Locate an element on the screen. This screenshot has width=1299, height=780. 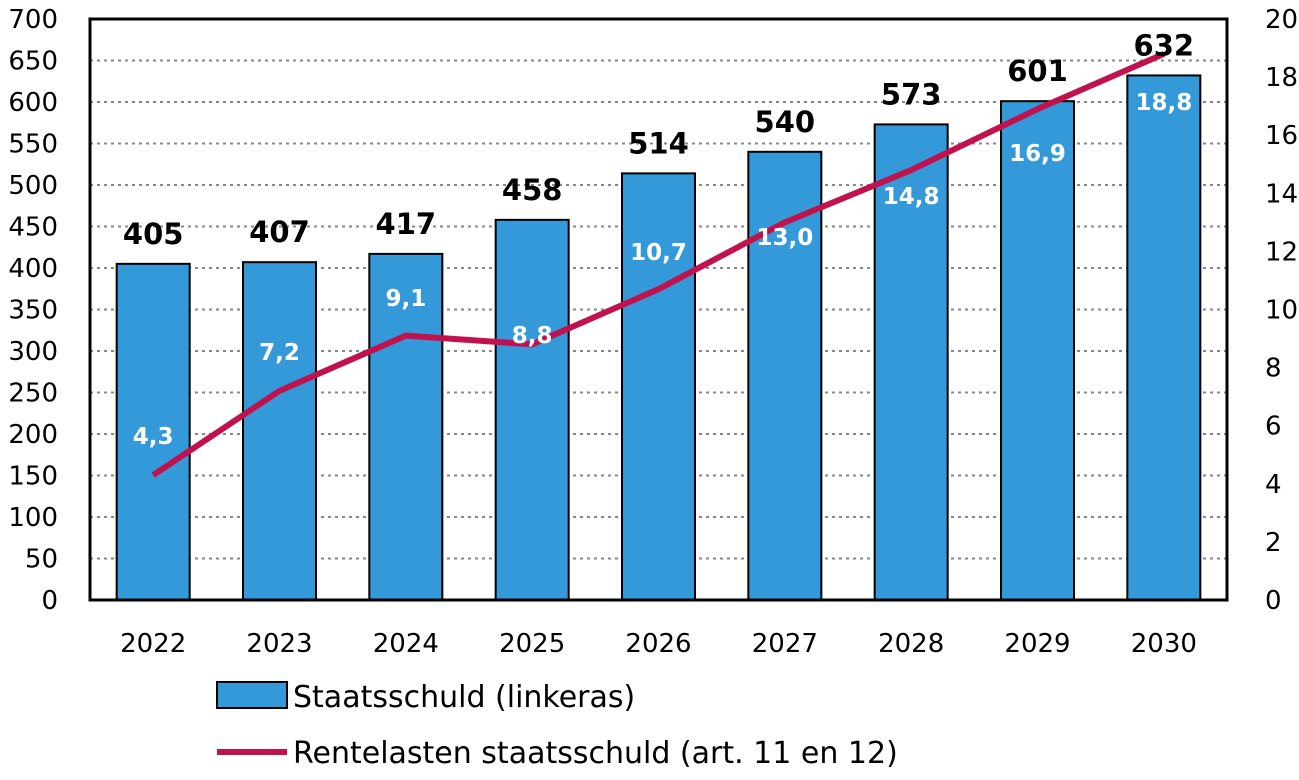
left-tick-label: 500 is located at coordinates (33, 186).